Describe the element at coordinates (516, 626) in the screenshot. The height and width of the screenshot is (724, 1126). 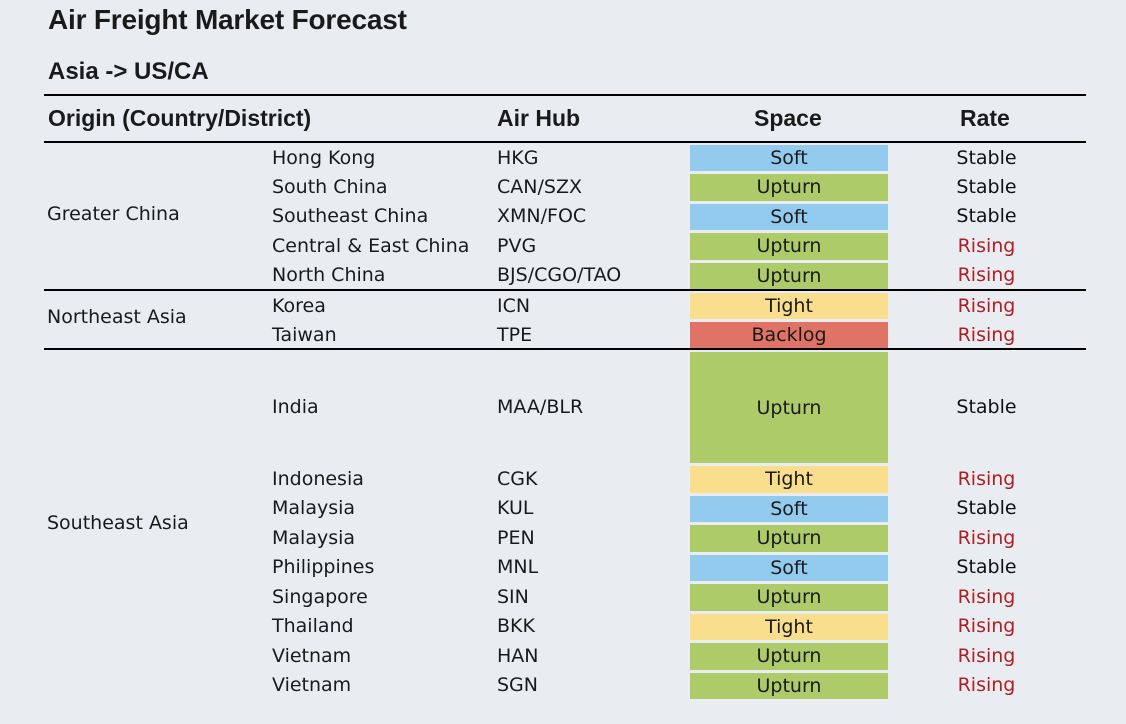
I see `air-hub-cell: BKK` at that location.